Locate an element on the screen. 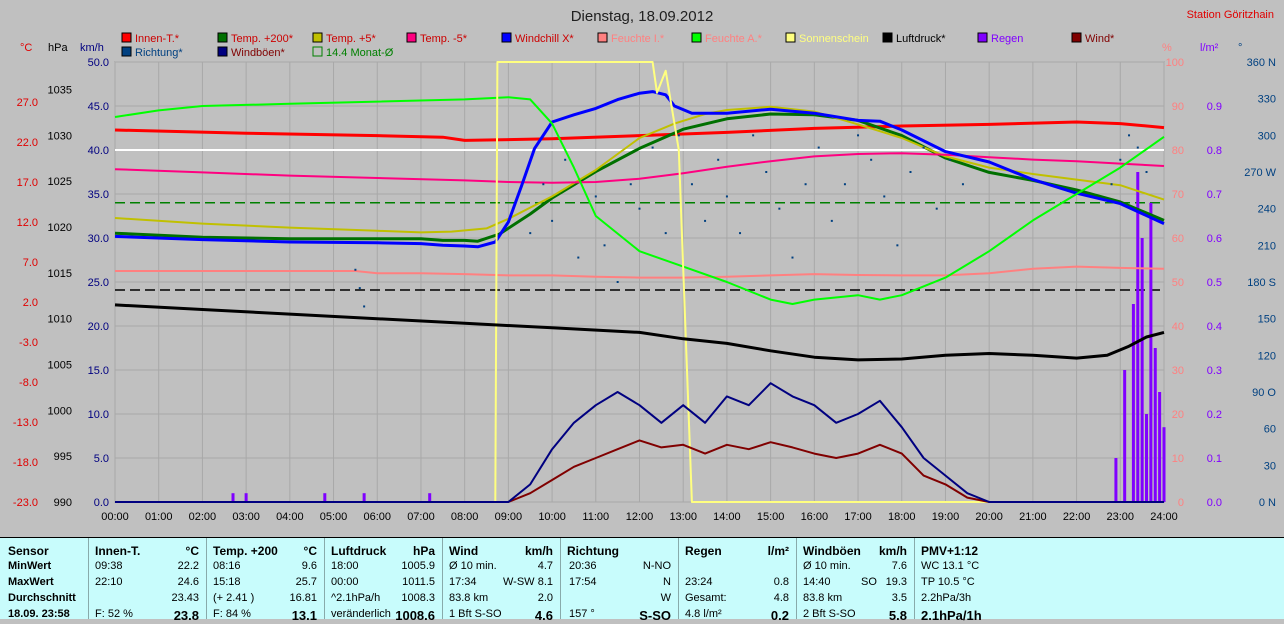  x-tick-label: 02:00 is located at coordinates (203, 517).